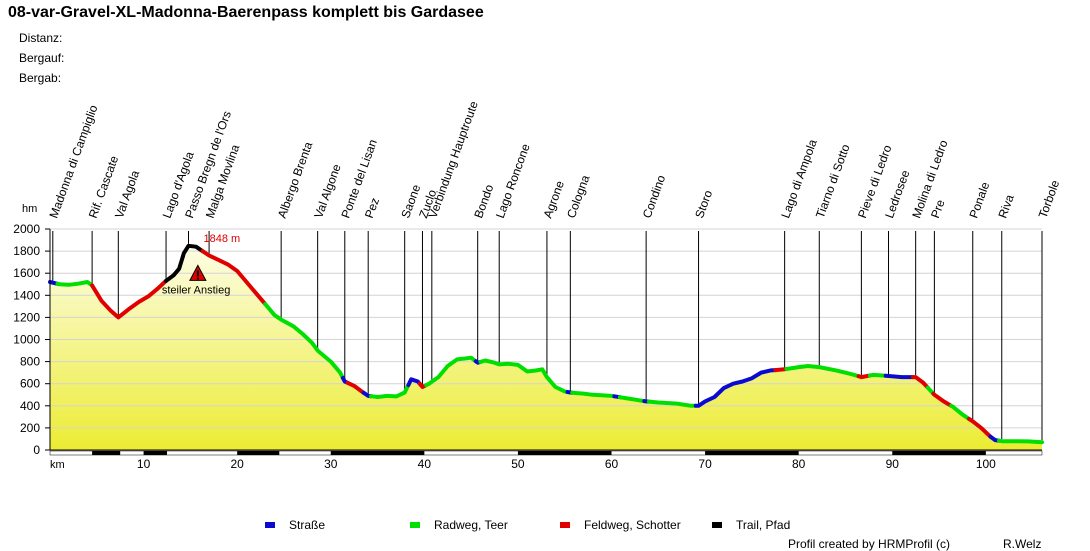 The width and height of the screenshot is (1090, 551). Describe the element at coordinates (30, 406) in the screenshot. I see `y-tick-label: 400` at that location.